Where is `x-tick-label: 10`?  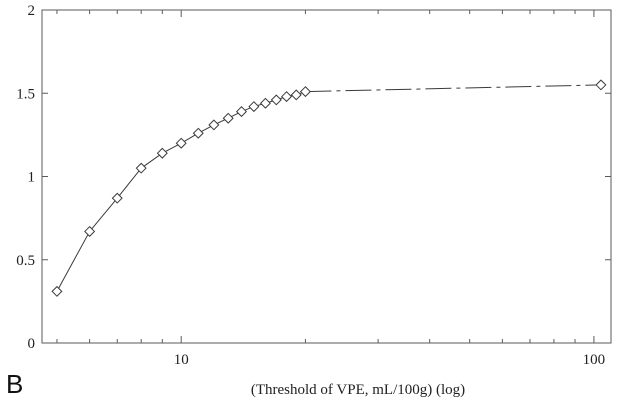 x-tick-label: 10 is located at coordinates (181, 360).